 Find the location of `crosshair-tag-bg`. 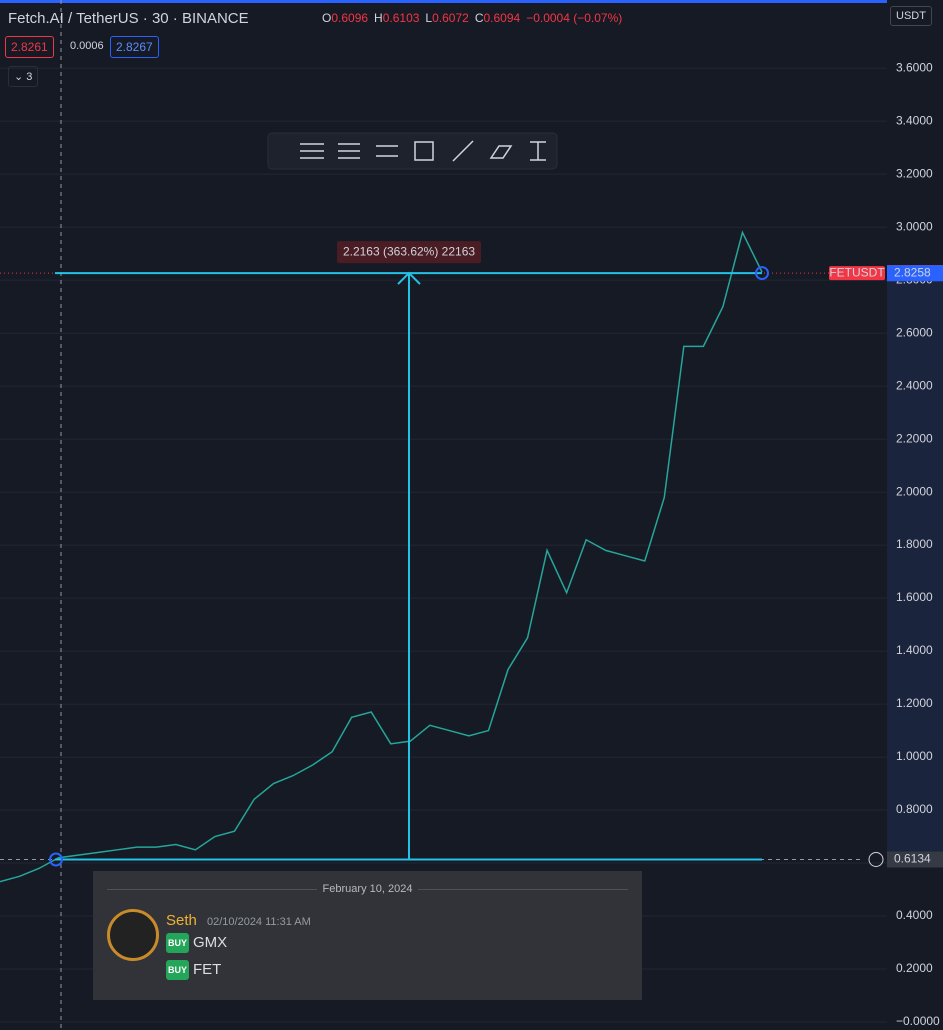

crosshair-tag-bg is located at coordinates (915, 859).